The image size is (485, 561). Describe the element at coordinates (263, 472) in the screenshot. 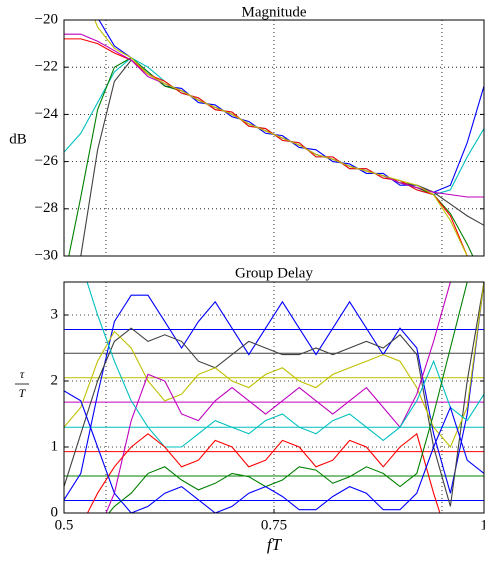

I see `series-line` at that location.